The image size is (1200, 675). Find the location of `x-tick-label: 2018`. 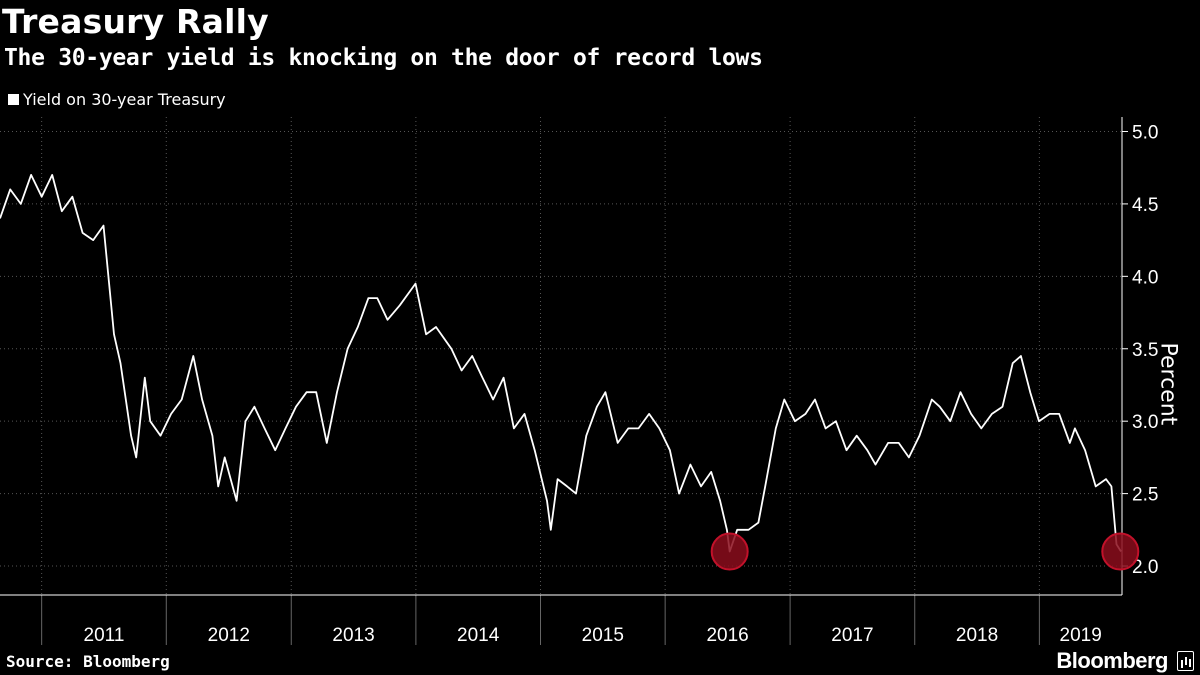

x-tick-label: 2018 is located at coordinates (977, 635).